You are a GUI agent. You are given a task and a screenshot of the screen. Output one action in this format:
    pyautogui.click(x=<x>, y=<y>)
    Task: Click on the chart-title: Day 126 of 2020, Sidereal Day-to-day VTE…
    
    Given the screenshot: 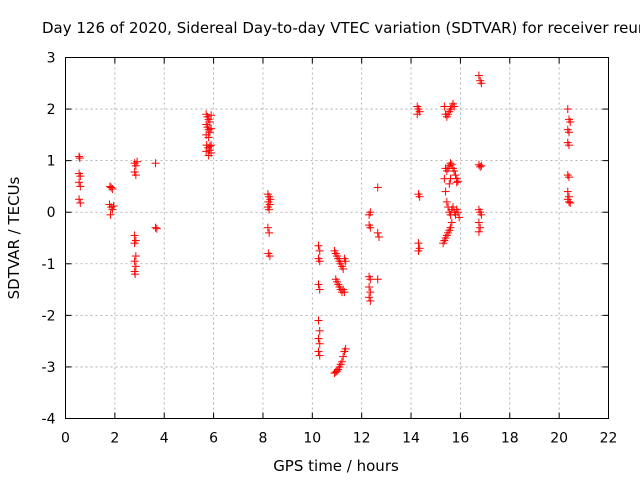 What is the action you would take?
    pyautogui.click(x=341, y=28)
    